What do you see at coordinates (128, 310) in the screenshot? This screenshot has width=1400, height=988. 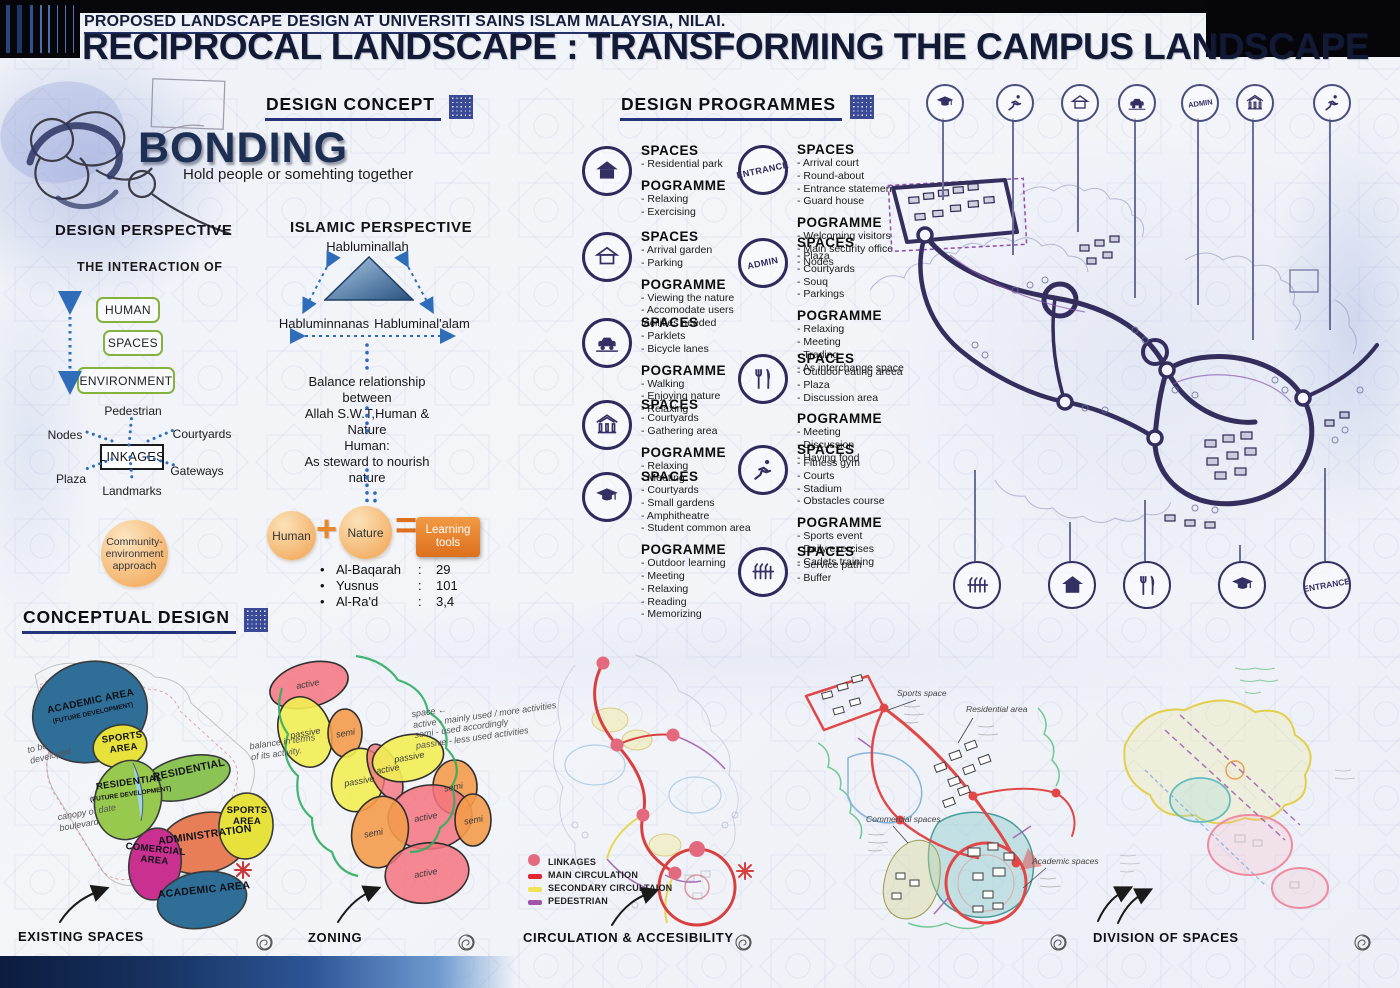 I see `interaction-box-human: HUMAN` at bounding box center [128, 310].